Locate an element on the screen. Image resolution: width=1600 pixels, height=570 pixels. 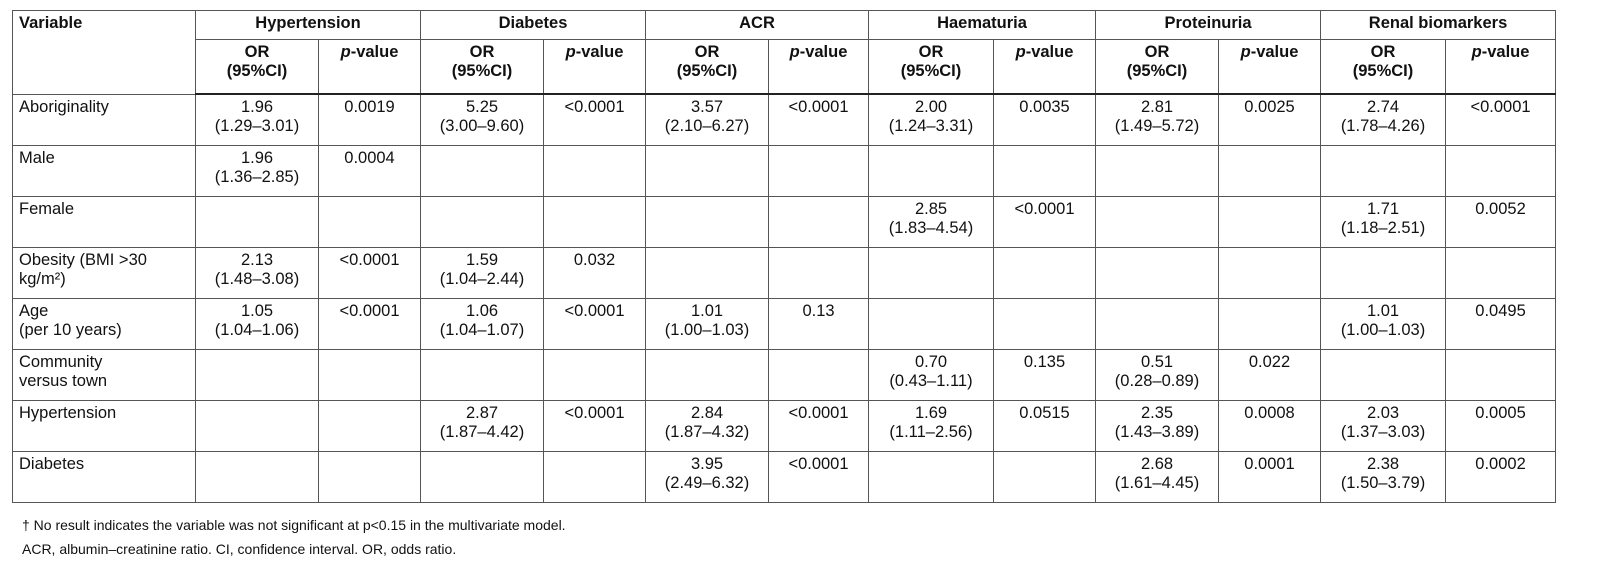
or-cell: 1.05 (1.04–1.06) is located at coordinates (257, 324).